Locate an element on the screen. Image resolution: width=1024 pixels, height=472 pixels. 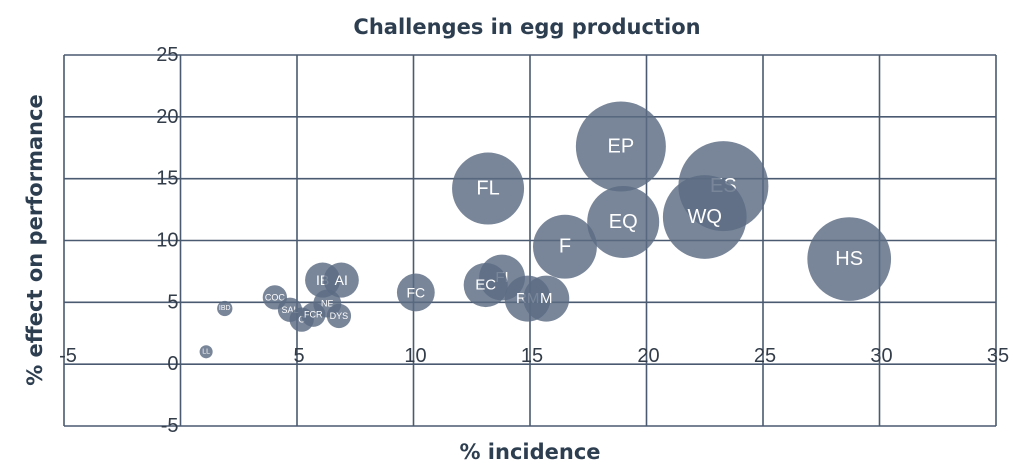
y-tick-label: -5 is located at coordinates (170, 426).